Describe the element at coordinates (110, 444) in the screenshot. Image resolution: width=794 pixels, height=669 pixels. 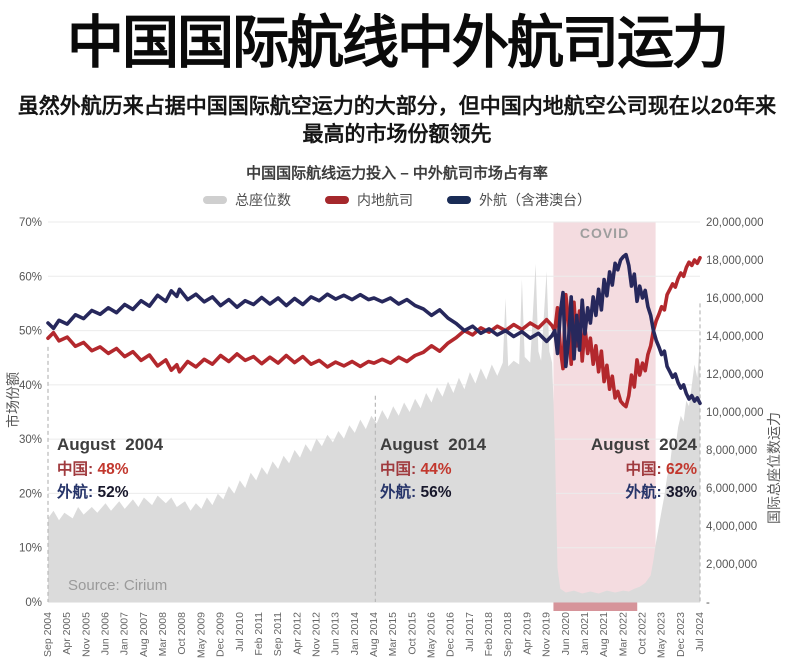
I see `annotation-date: August 2004` at that location.